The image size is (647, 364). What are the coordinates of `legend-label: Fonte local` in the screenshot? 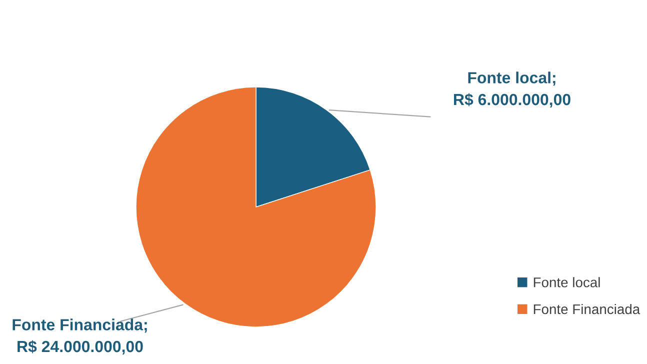 It's located at (567, 282).